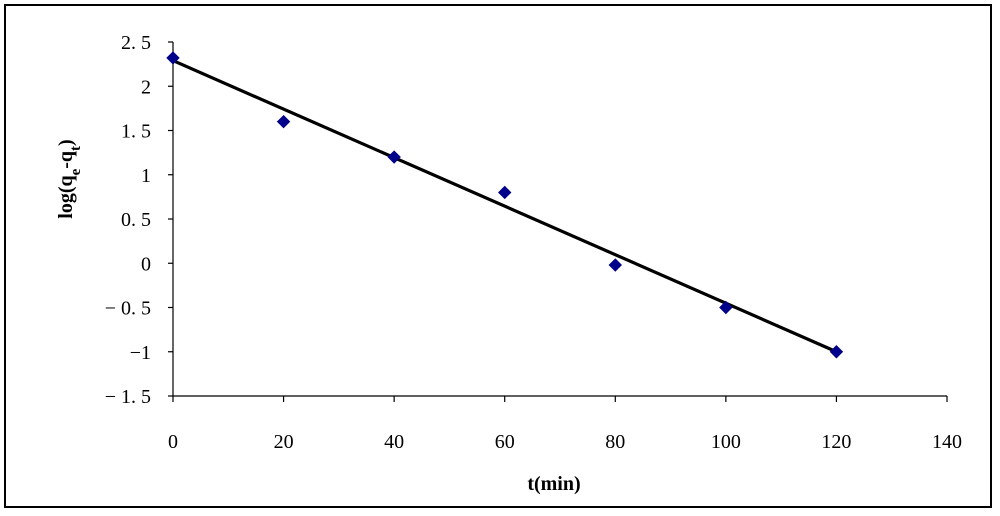 The height and width of the screenshot is (516, 1000). I want to click on y-tick-label: 1, so click(146, 176).